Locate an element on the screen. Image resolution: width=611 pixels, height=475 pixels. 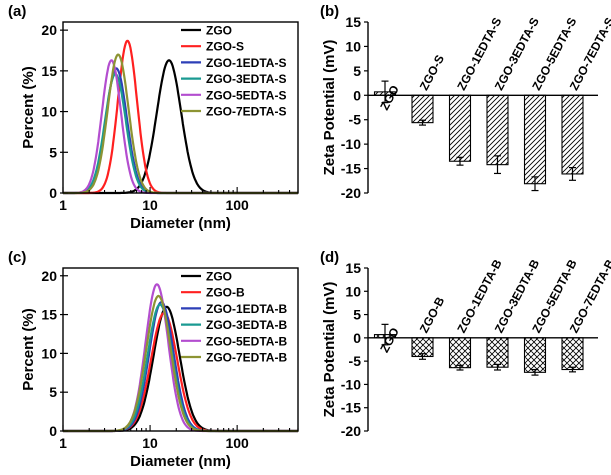
panel-label-b: (b) is located at coordinates (329, 11).